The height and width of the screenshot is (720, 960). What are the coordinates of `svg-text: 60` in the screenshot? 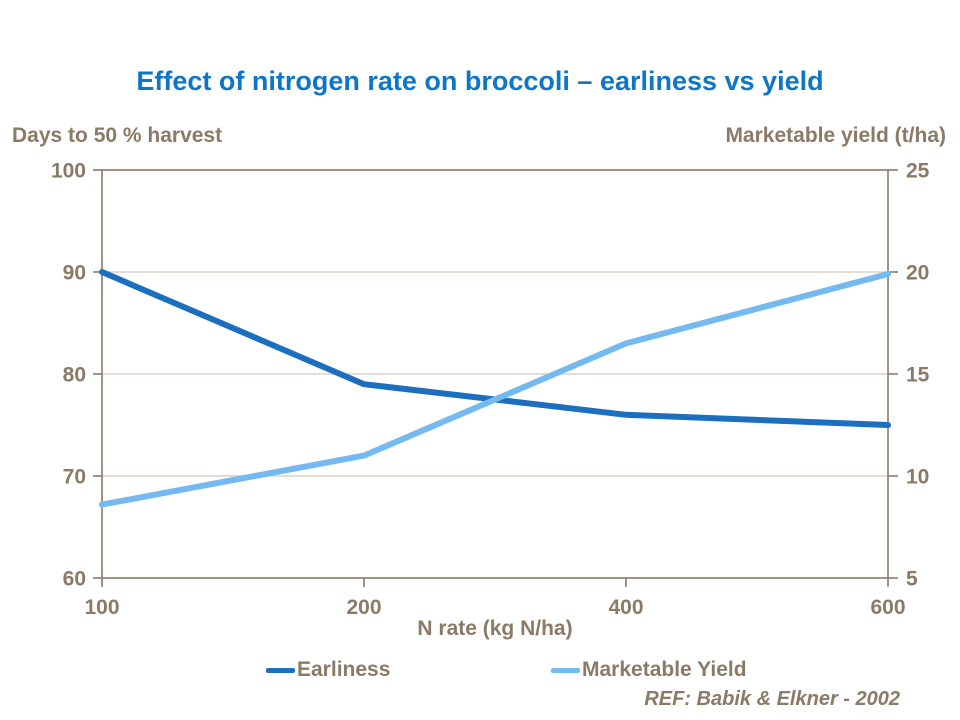 It's located at (74, 579).